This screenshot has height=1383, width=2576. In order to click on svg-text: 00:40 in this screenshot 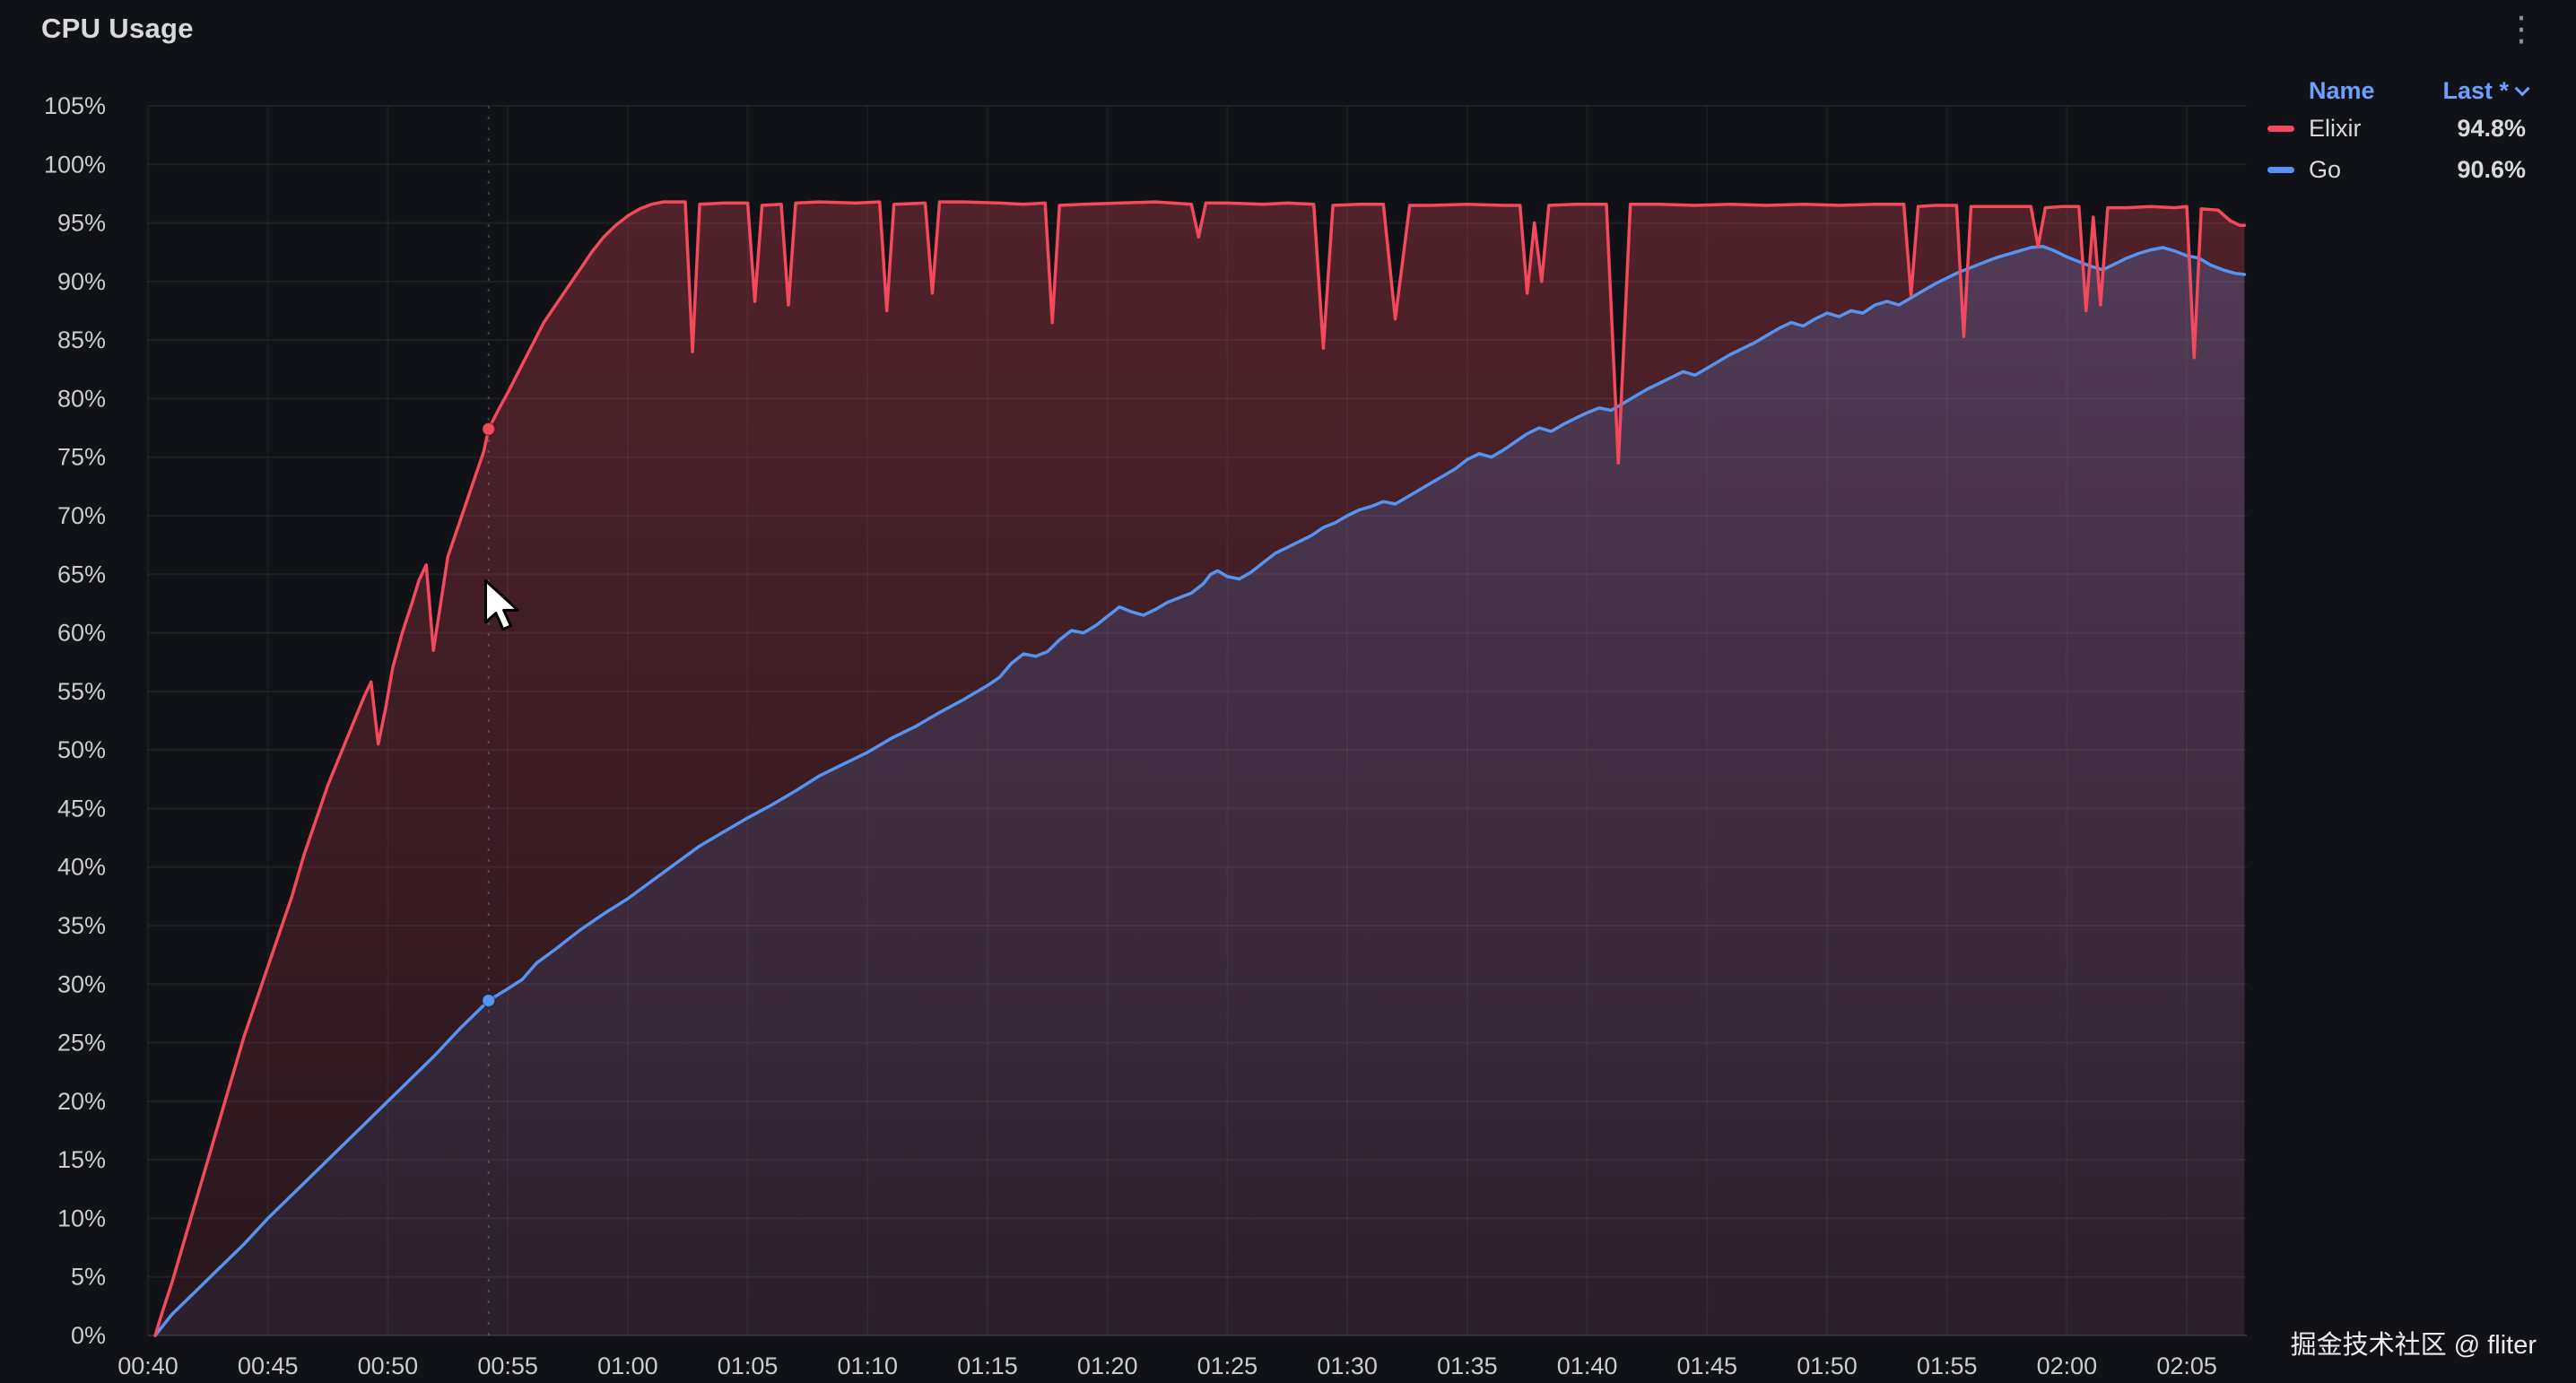, I will do `click(147, 1366)`.